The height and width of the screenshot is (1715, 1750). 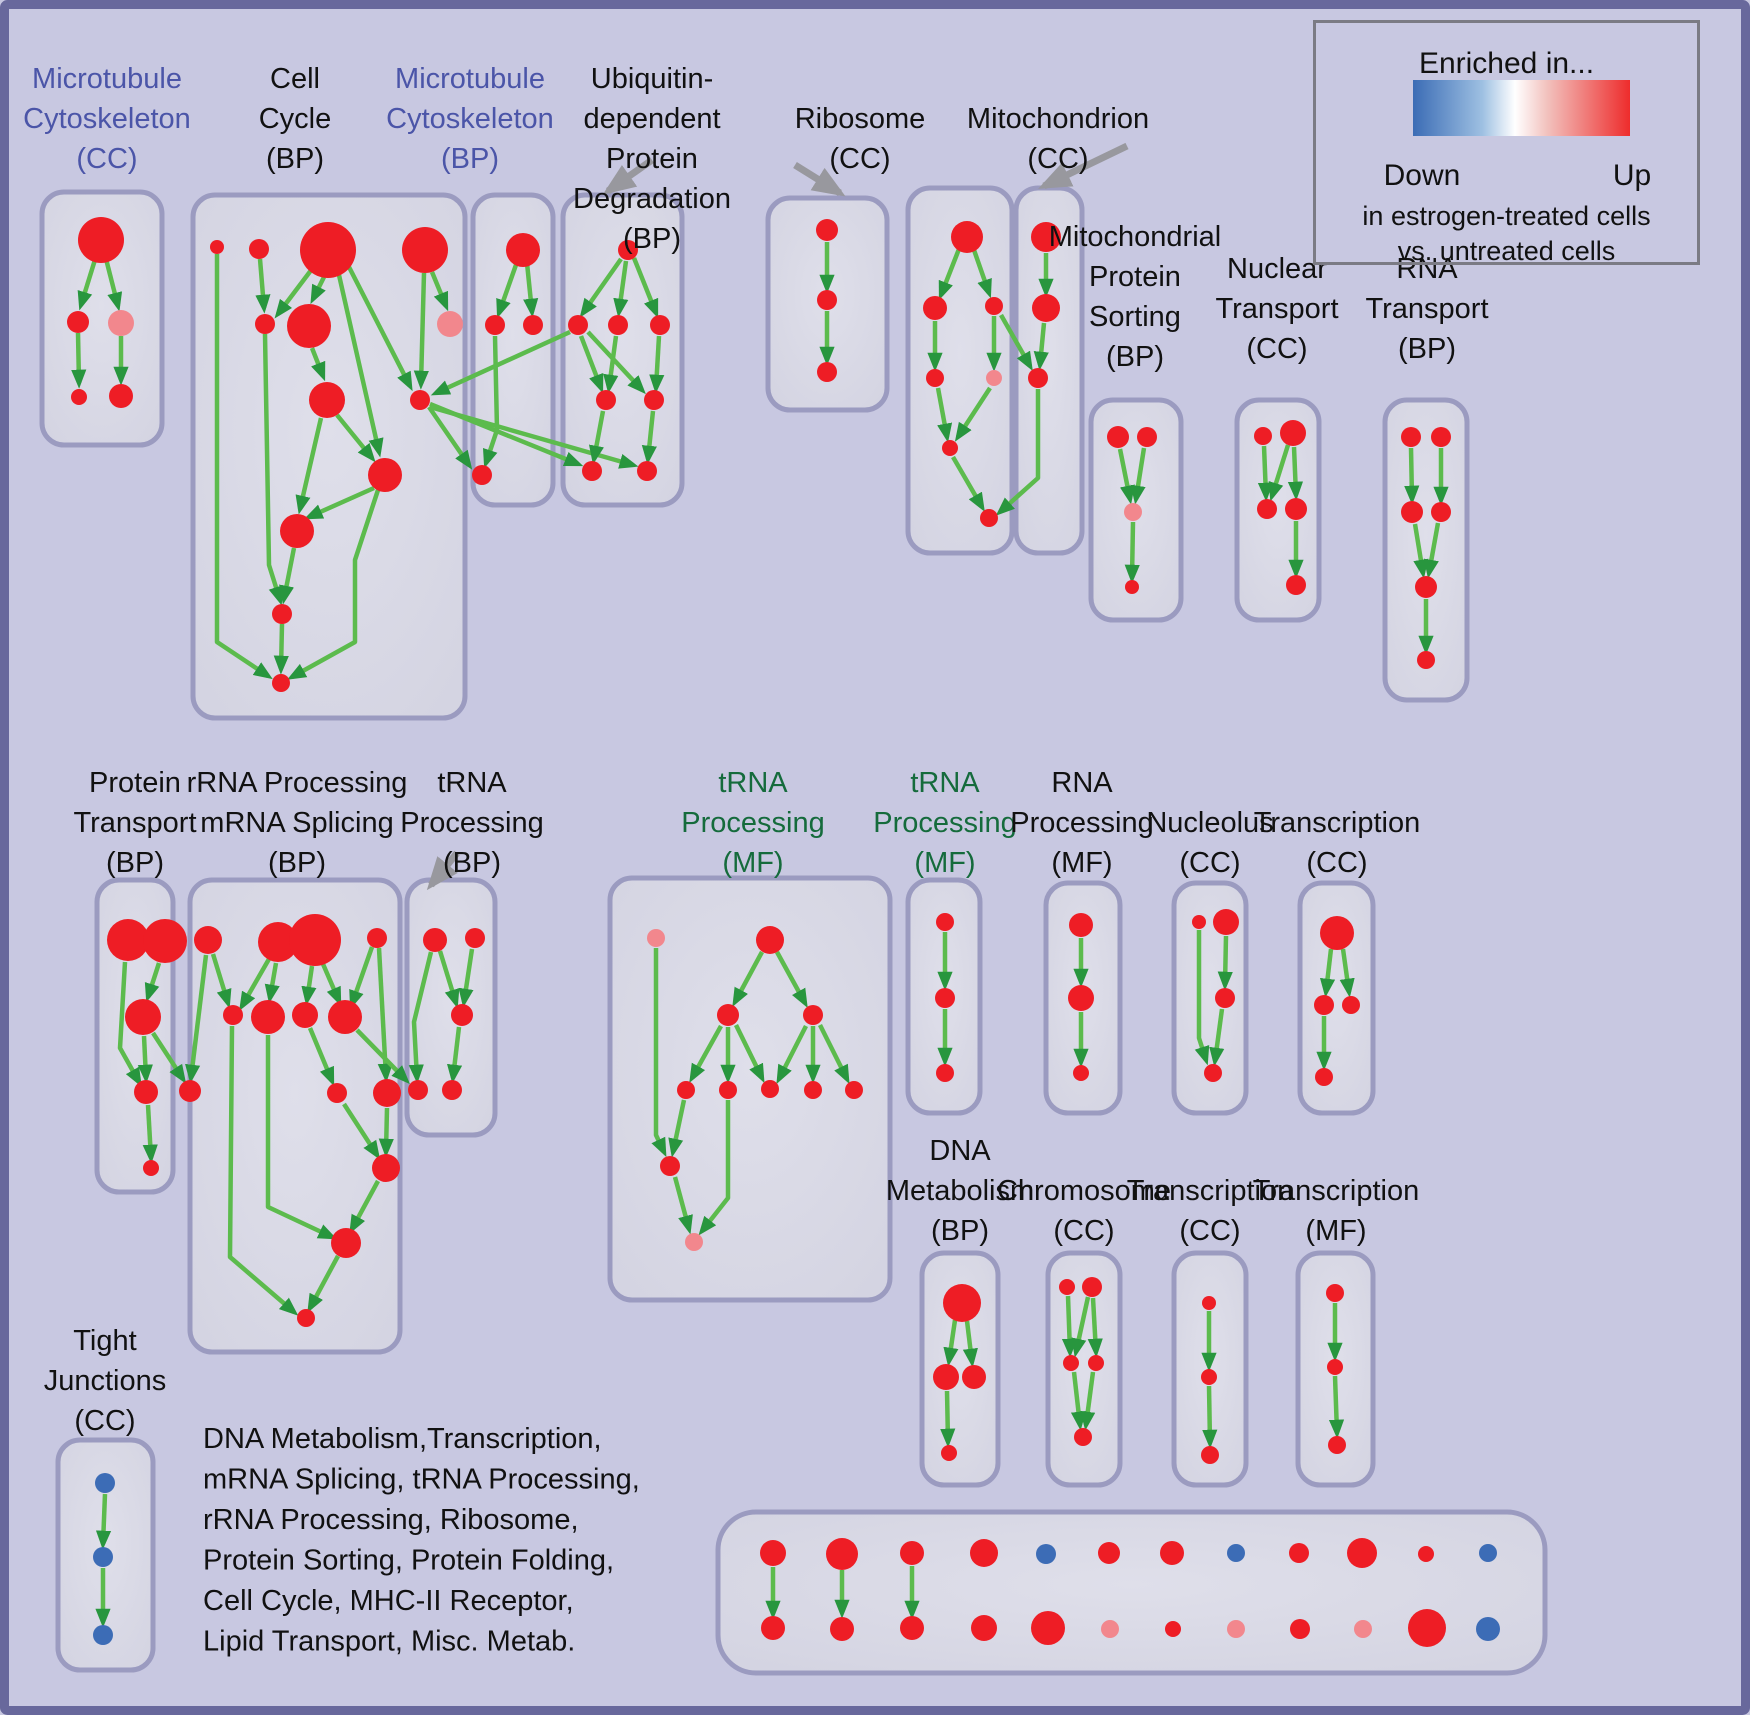 What do you see at coordinates (1084, 1211) in the screenshot?
I see `cluster-label-chromosome-cc: Chromosome (CC)` at bounding box center [1084, 1211].